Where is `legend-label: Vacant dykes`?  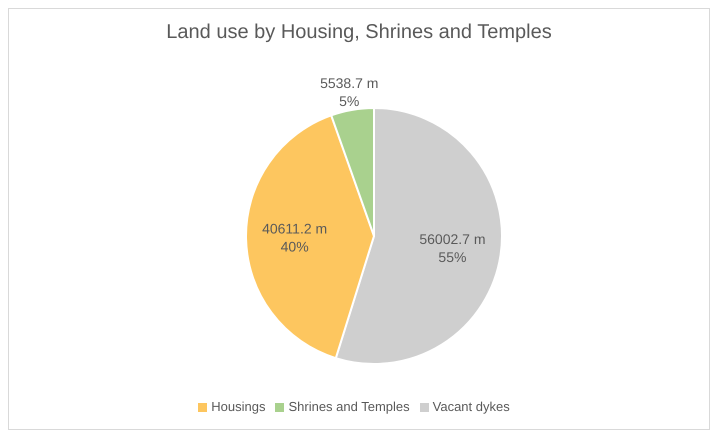
legend-label: Vacant dykes is located at coordinates (471, 406).